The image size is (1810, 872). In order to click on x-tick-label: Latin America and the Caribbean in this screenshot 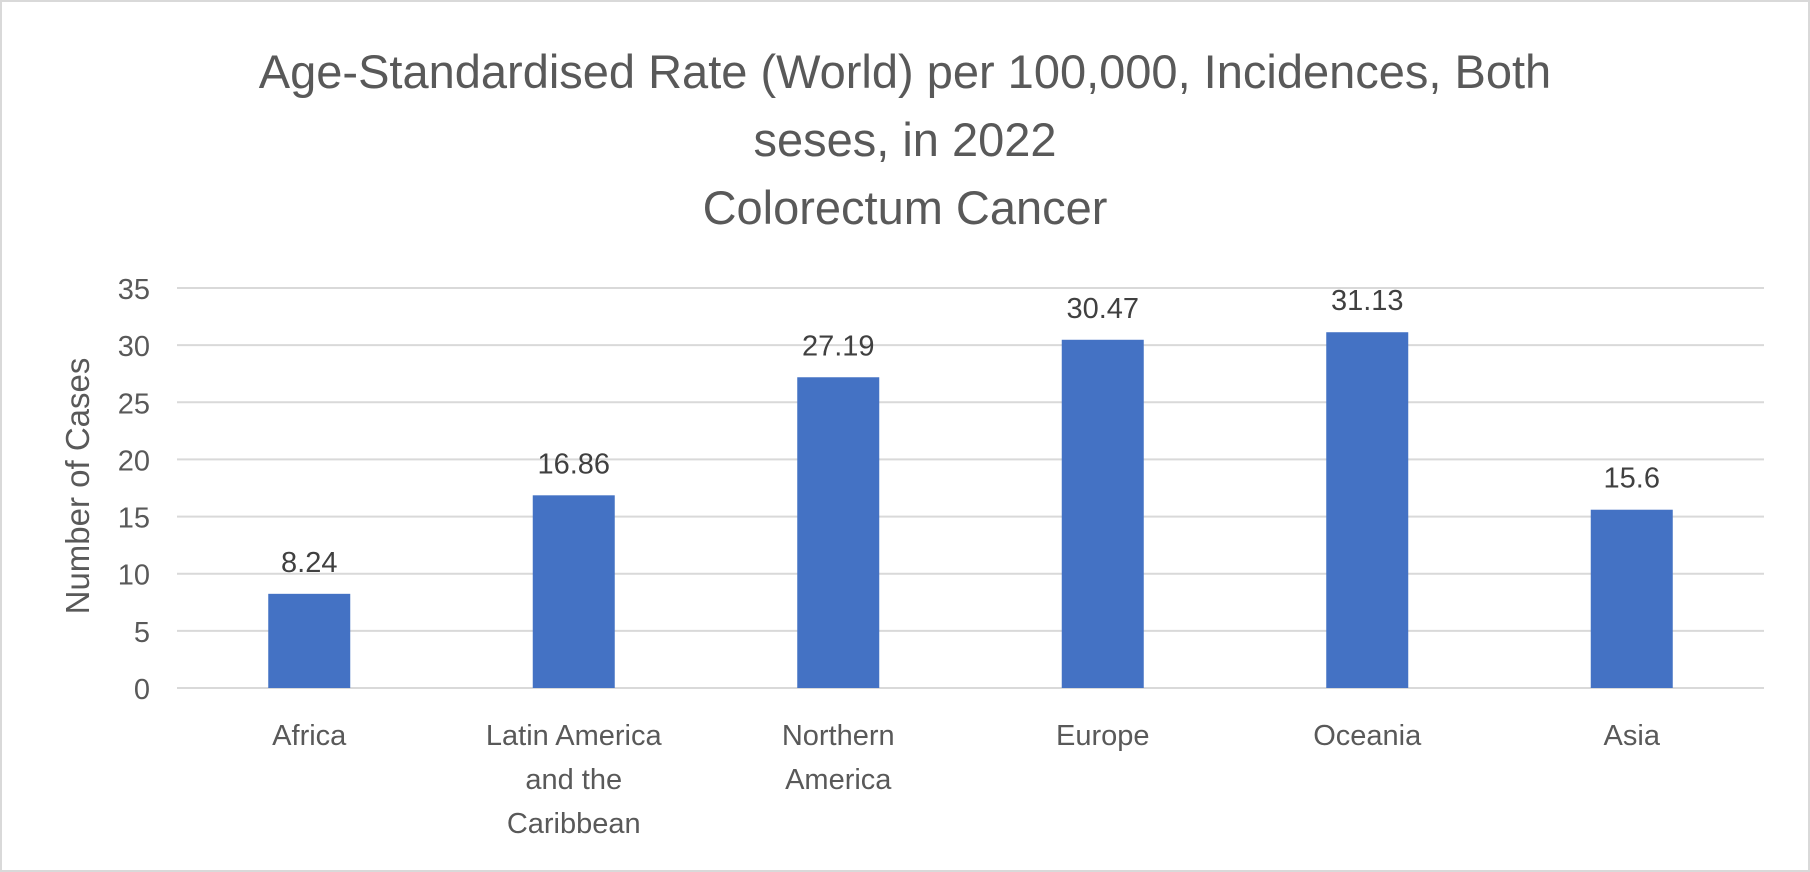, I will do `click(574, 780)`.